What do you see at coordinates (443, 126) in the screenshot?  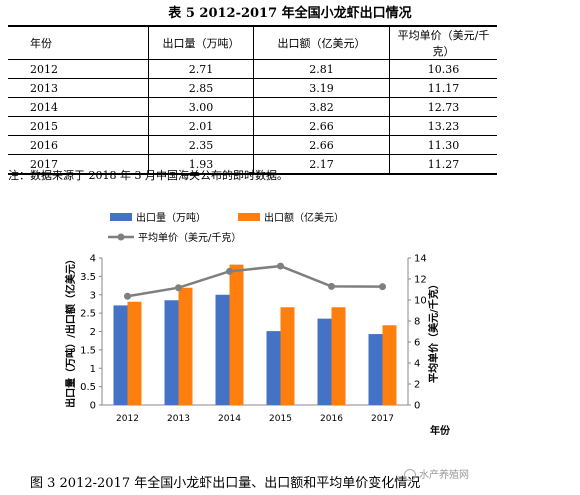 I see `cell-price: 13.23` at bounding box center [443, 126].